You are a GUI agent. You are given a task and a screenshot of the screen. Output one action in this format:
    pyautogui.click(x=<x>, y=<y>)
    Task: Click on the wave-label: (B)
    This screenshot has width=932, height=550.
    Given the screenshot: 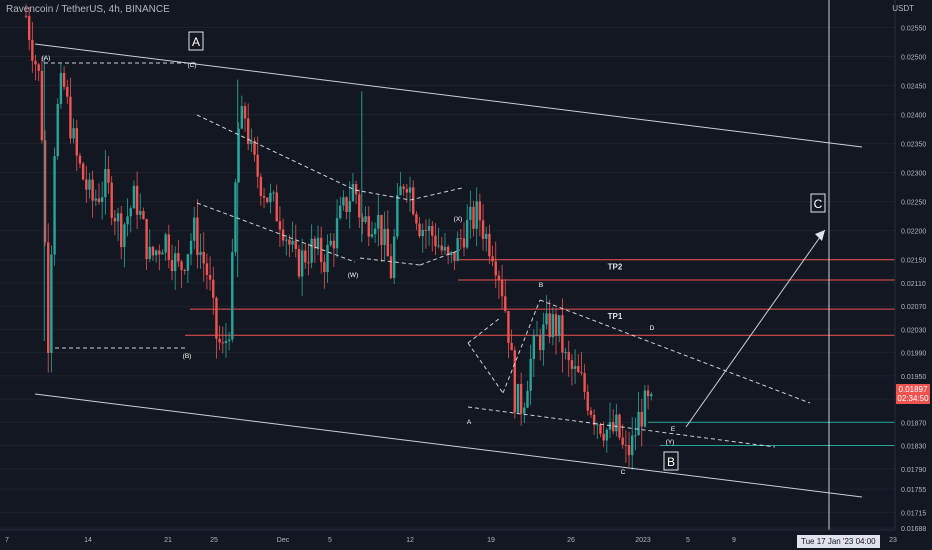 What is the action you would take?
    pyautogui.click(x=187, y=356)
    